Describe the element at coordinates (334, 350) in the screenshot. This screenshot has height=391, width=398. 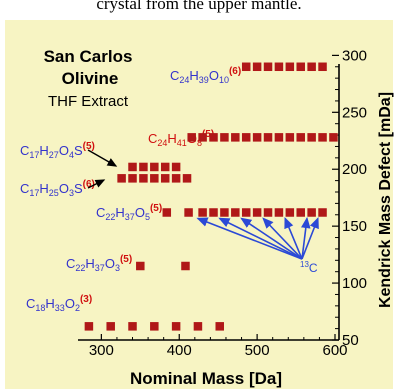
I see `x-tick-label: 600` at that location.